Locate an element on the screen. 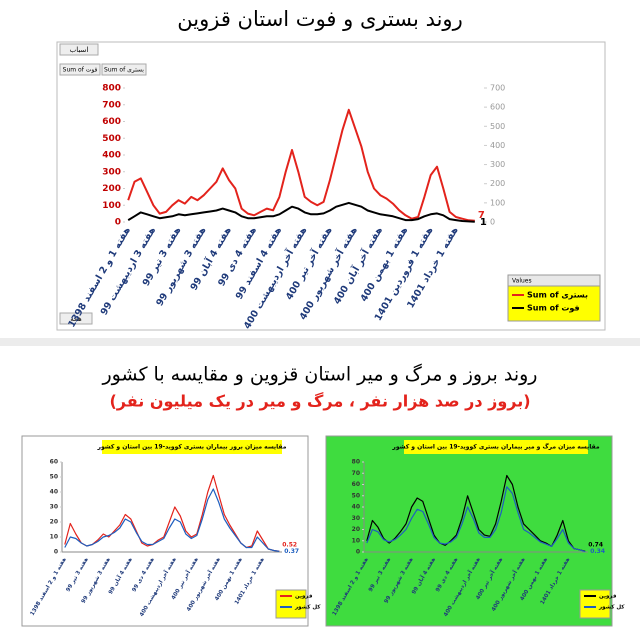 The height and width of the screenshot is (632, 640). y-tick-label: 600 is located at coordinates (111, 122).